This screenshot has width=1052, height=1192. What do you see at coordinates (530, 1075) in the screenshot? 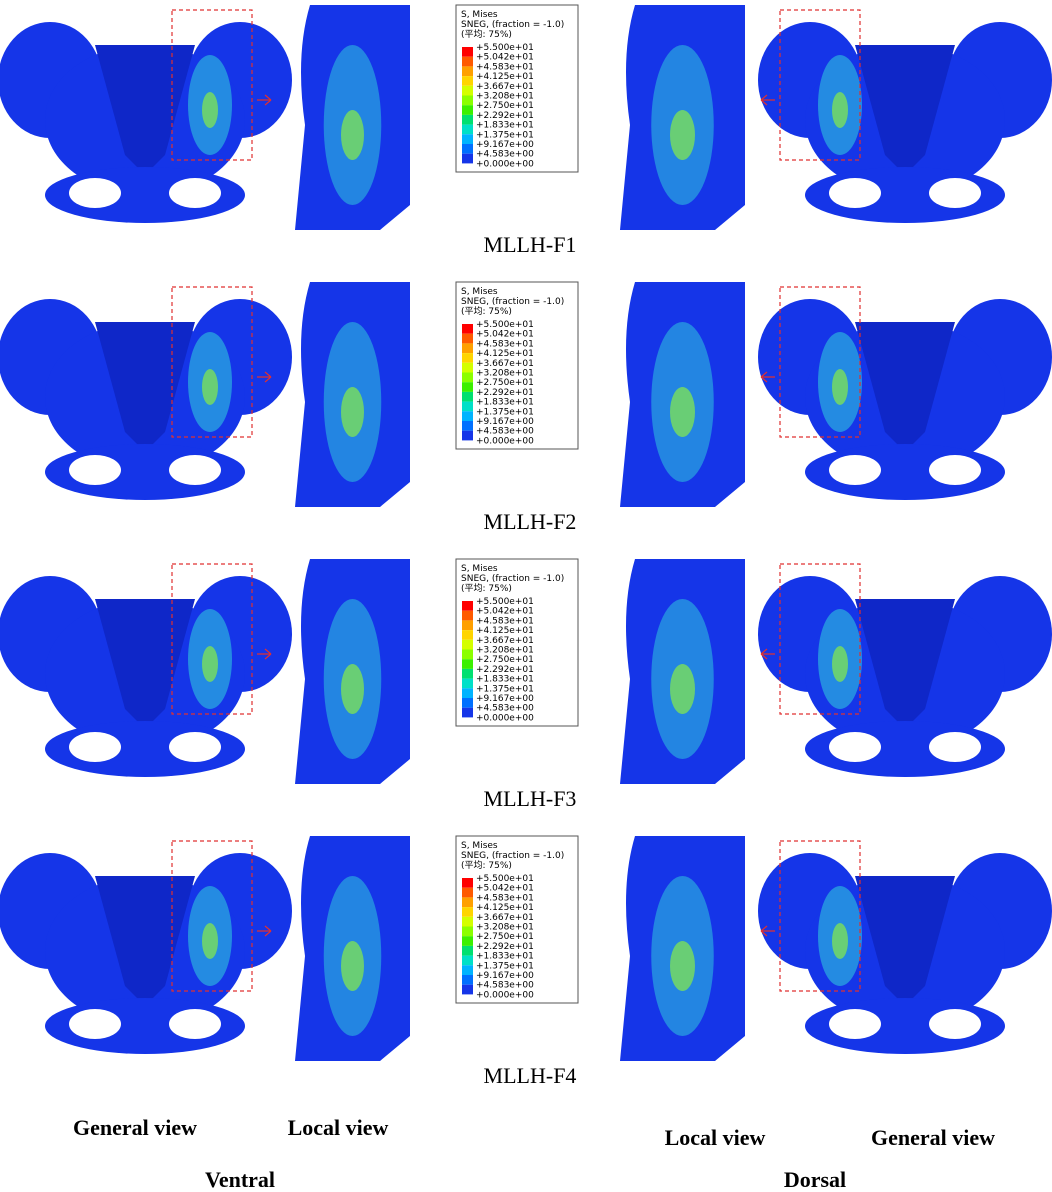
I see `row-label: MLLH-F4` at bounding box center [530, 1075].